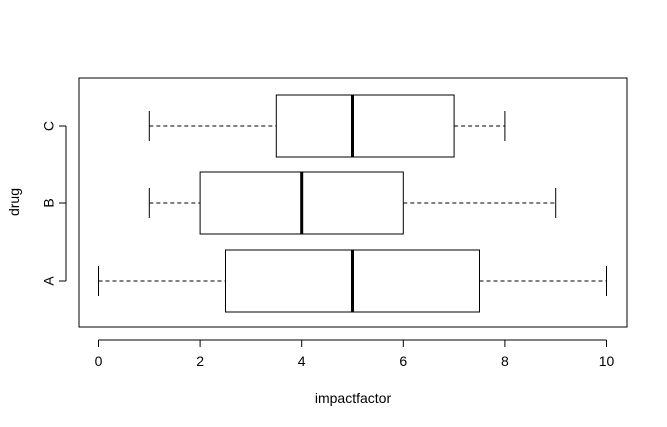 Image resolution: width=667 pixels, height=427 pixels. I want to click on box-A, so click(352, 281).